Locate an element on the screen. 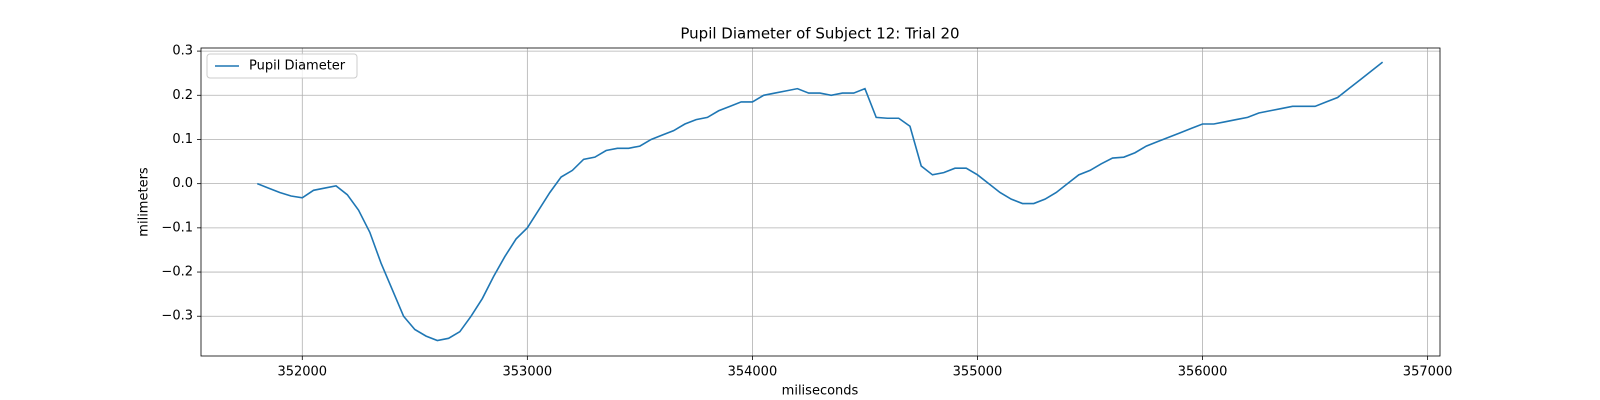  x-axis-label: miliseconds is located at coordinates (820, 391).